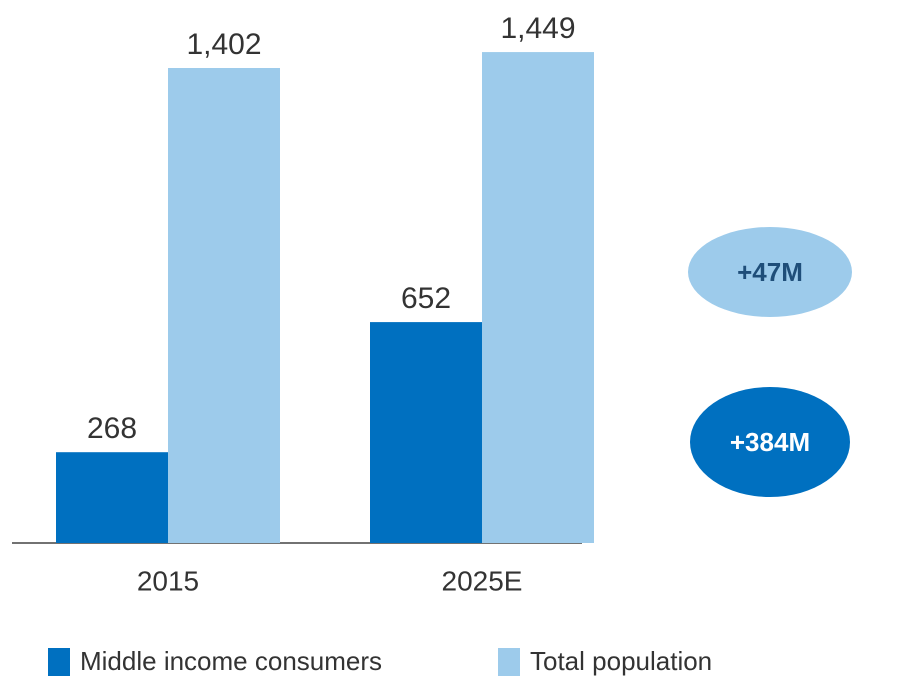 This screenshot has width=905, height=677. Describe the element at coordinates (482, 580) in the screenshot. I see `x-tick-label: 2025E` at that location.